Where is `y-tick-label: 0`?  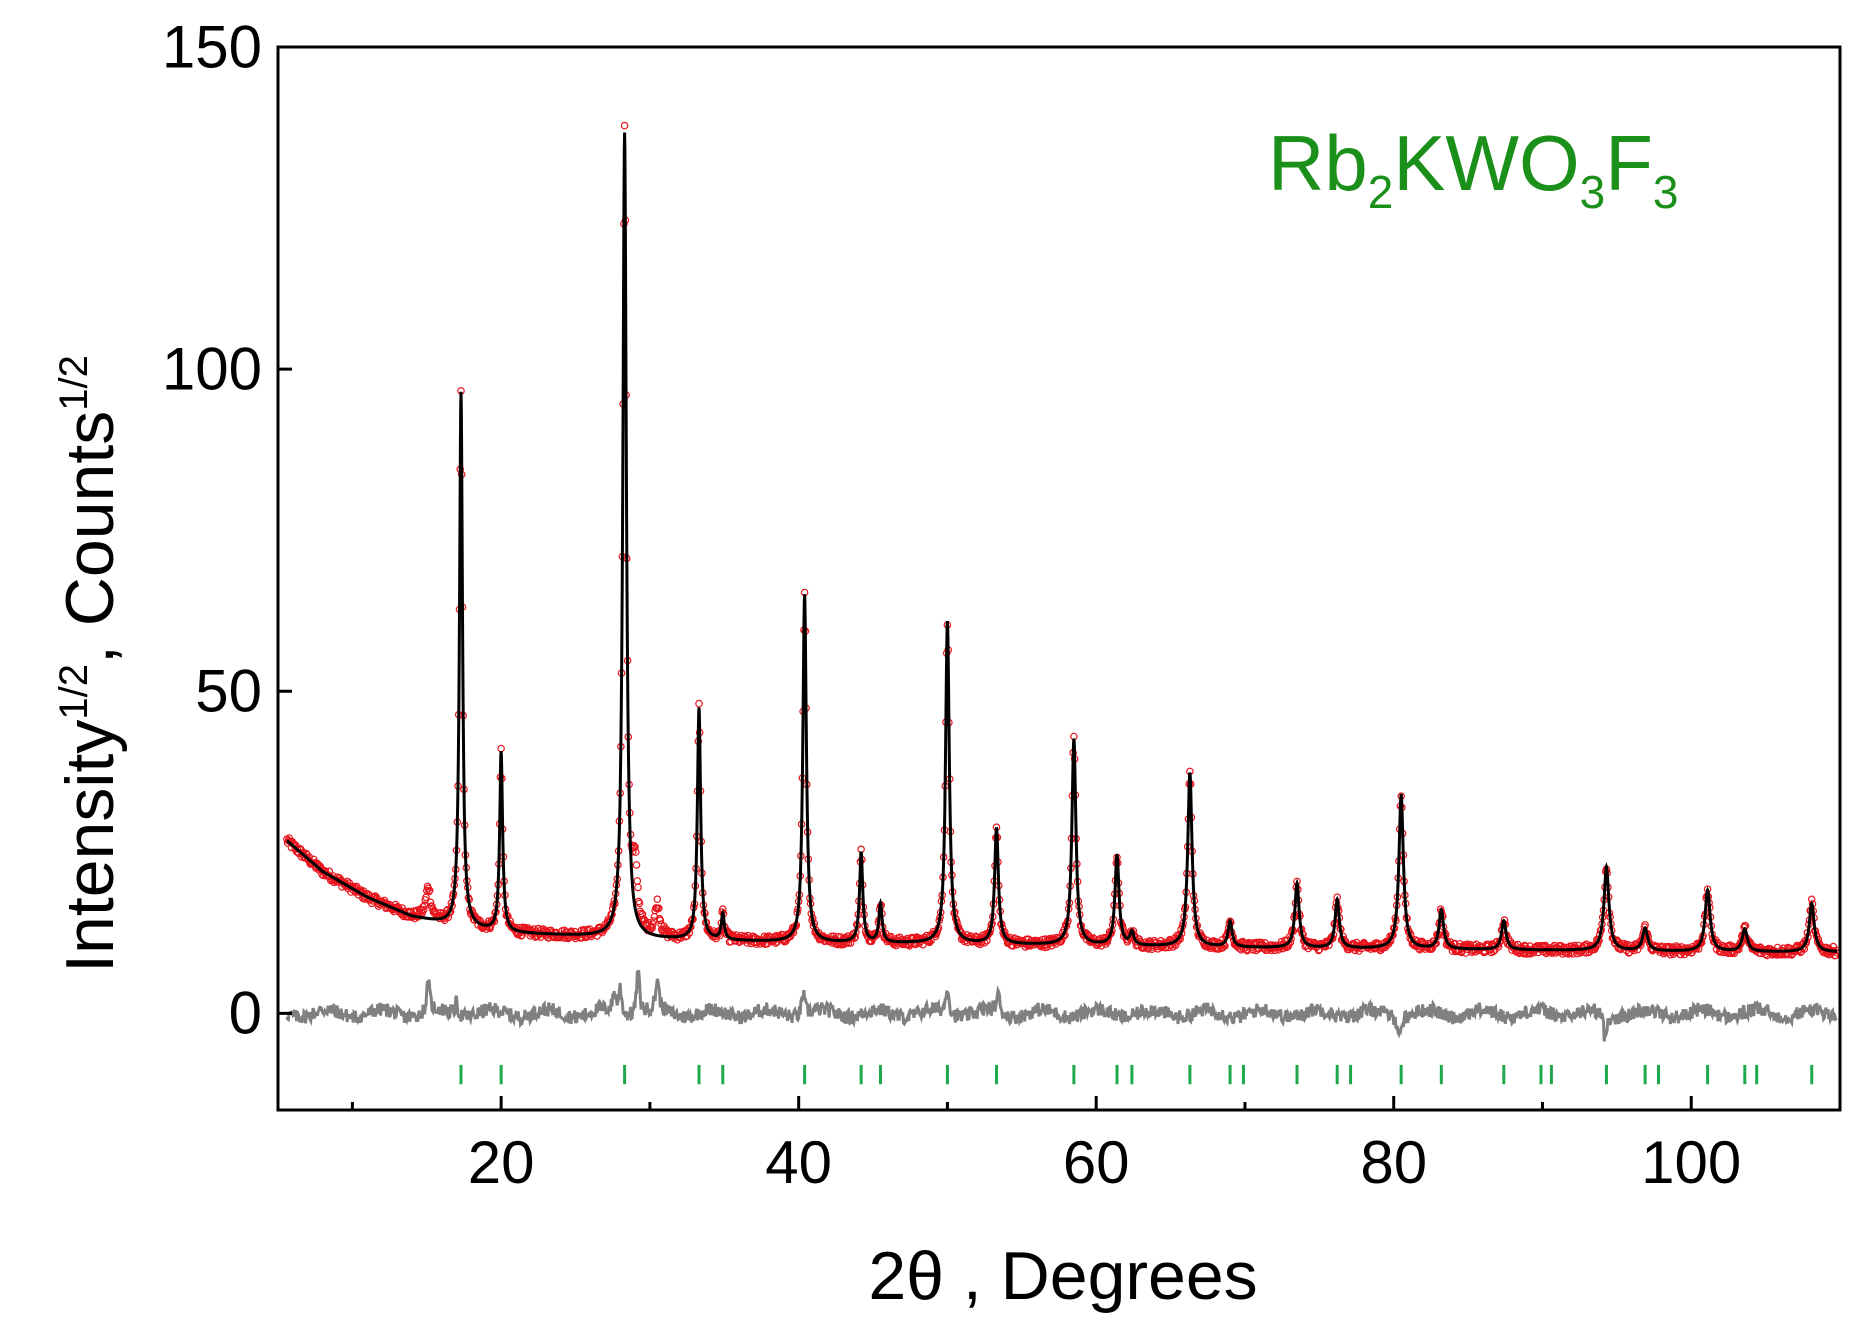 y-tick-label: 0 is located at coordinates (245, 1013).